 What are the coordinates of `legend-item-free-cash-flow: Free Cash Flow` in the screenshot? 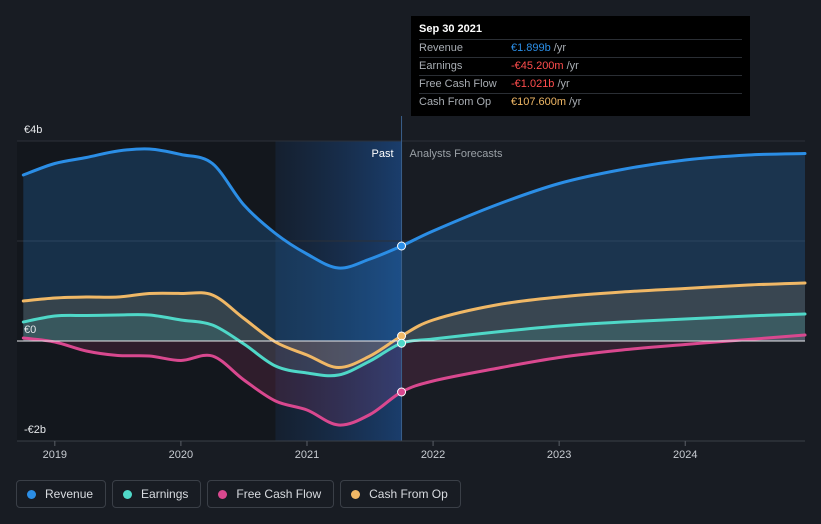 It's located at (271, 494).